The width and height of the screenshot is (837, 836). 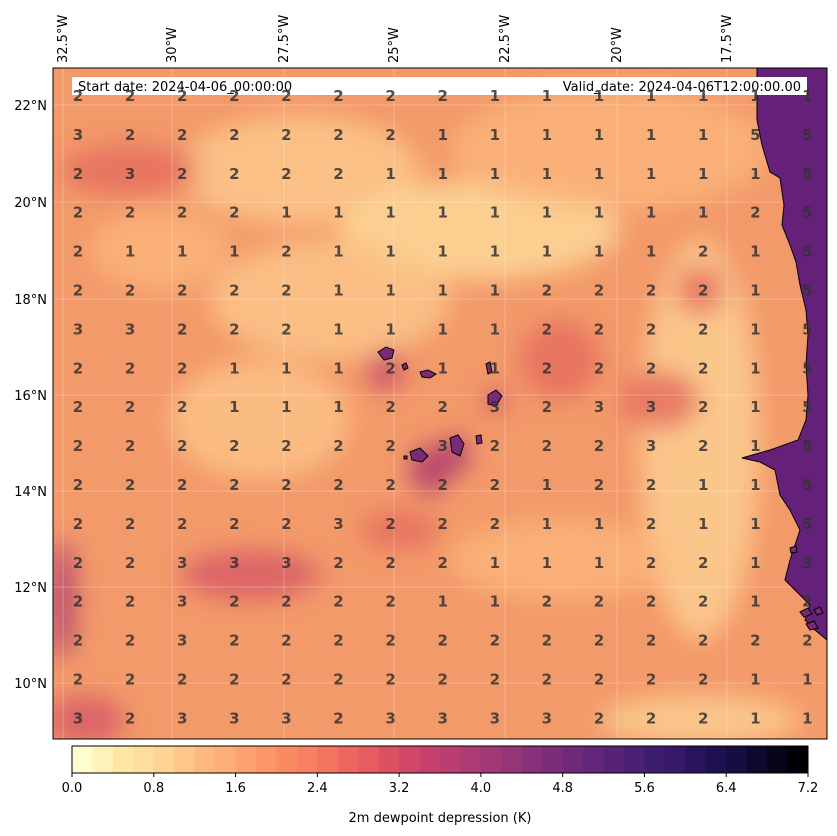 I want to click on colorbar-tick-label: 2.4, so click(x=317, y=788).